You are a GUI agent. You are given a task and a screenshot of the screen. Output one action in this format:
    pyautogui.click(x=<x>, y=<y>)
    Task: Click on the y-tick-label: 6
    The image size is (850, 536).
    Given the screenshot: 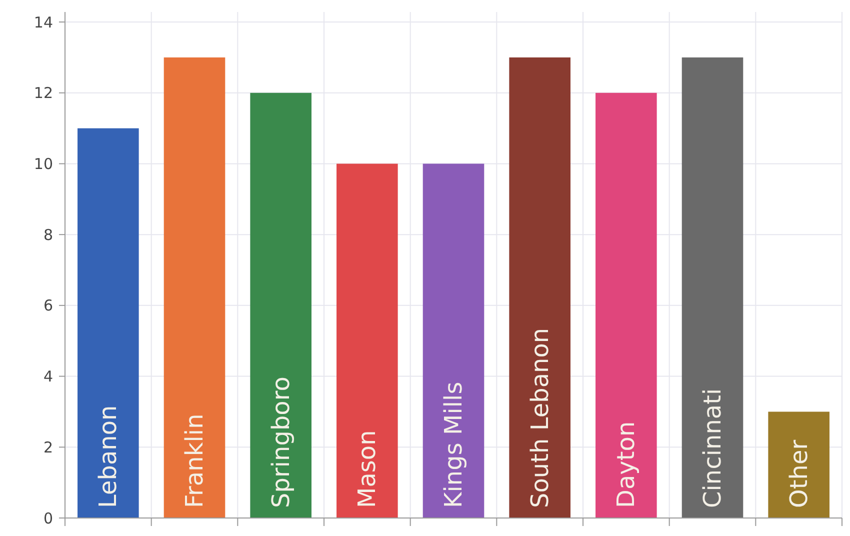 What is the action you would take?
    pyautogui.click(x=48, y=305)
    